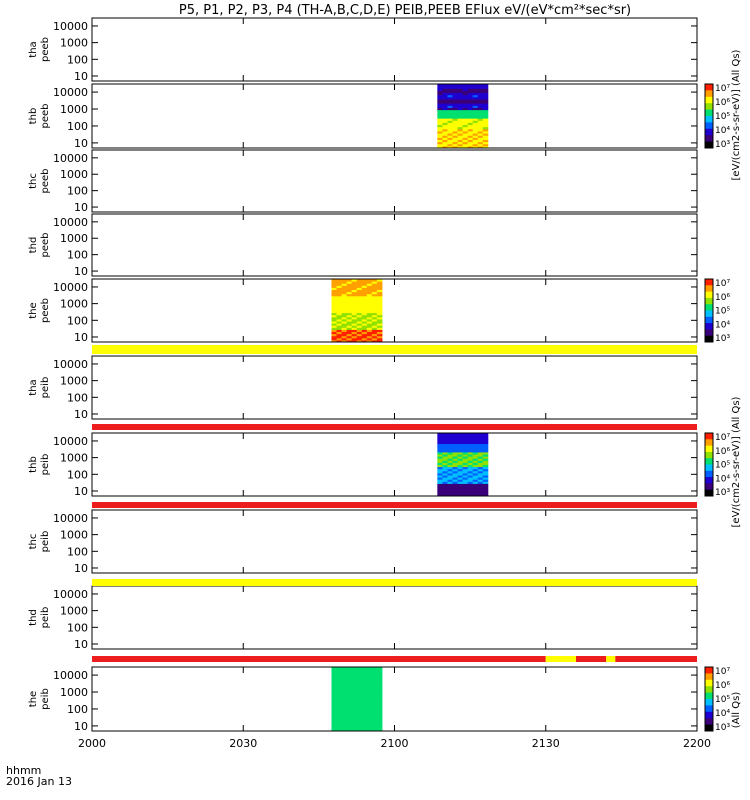 The height and width of the screenshot is (800, 750). I want to click on y-tick-label: 1000, so click(74, 692).